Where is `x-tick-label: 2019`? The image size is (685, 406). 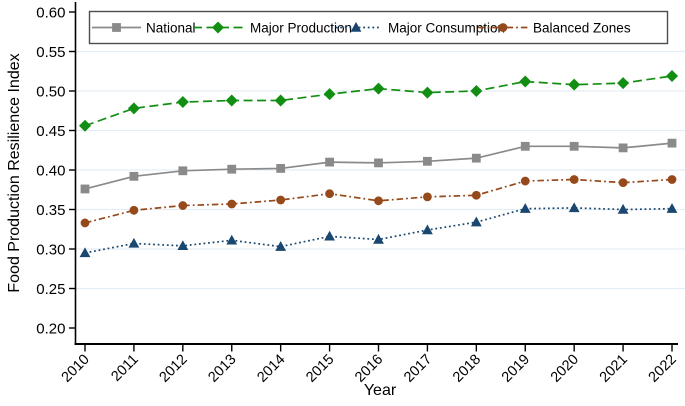 x-tick-label: 2019 is located at coordinates (516, 369).